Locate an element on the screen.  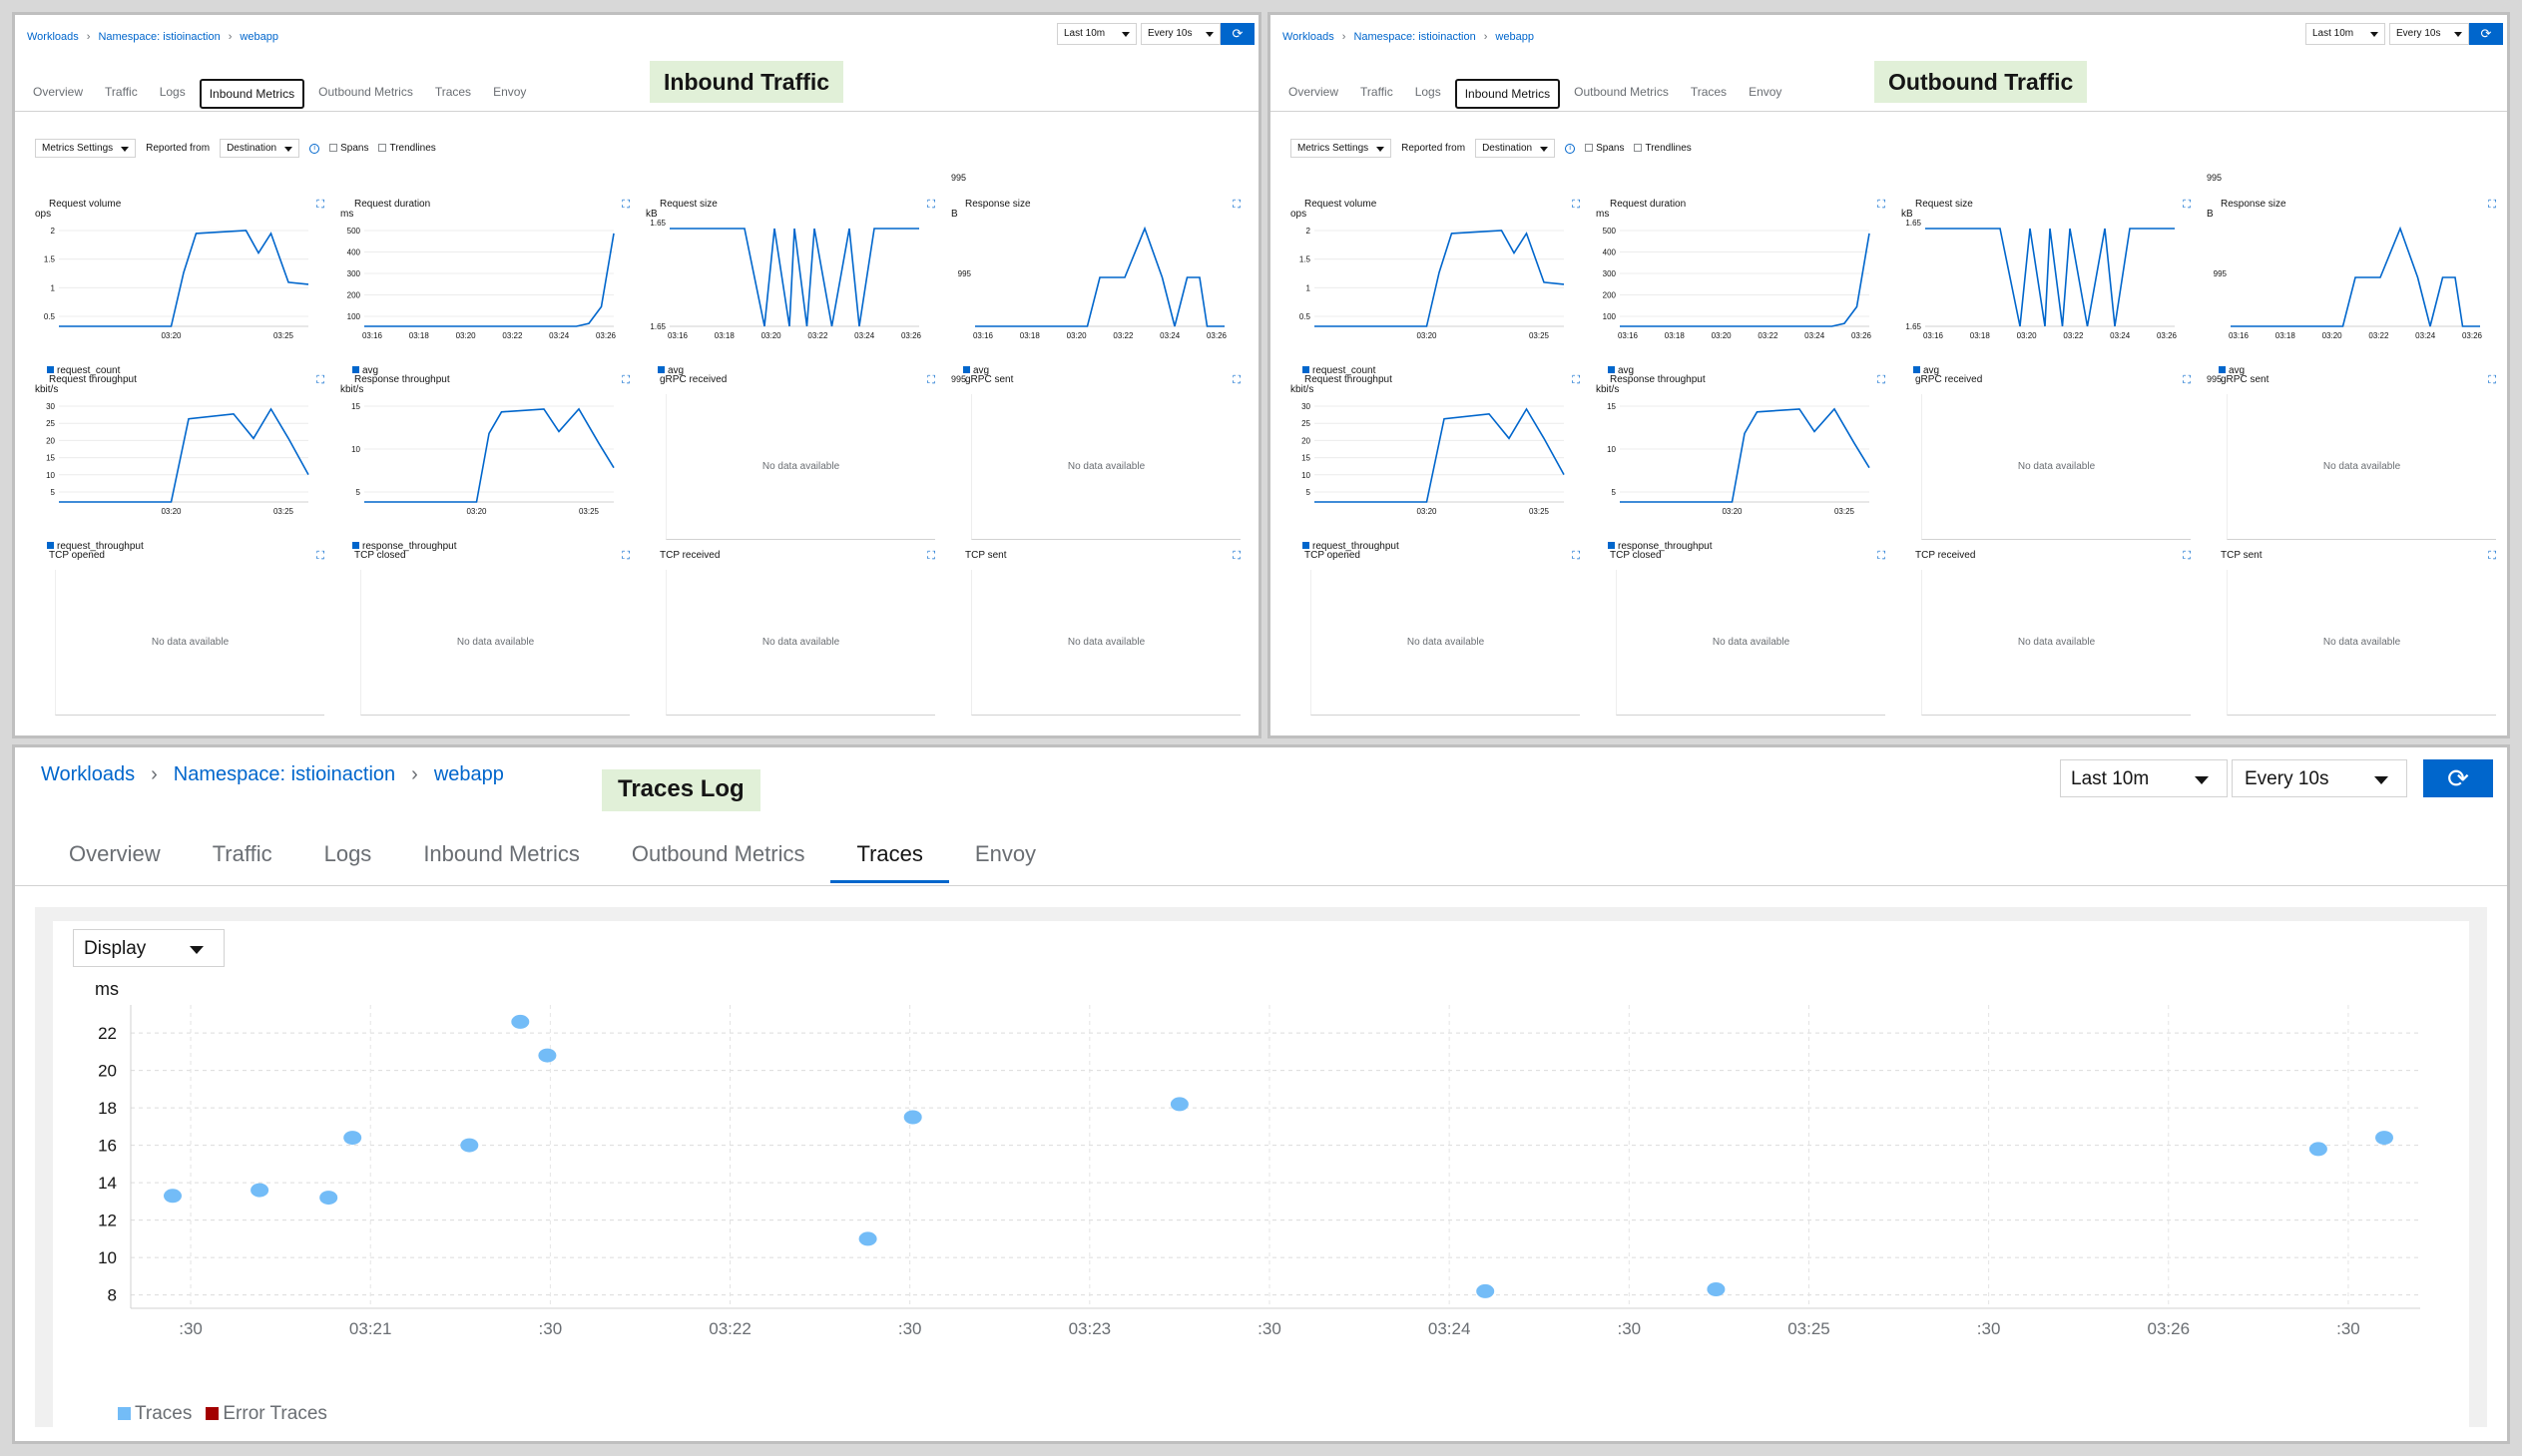
spans-checkbox: Spans is located at coordinates (1604, 148).